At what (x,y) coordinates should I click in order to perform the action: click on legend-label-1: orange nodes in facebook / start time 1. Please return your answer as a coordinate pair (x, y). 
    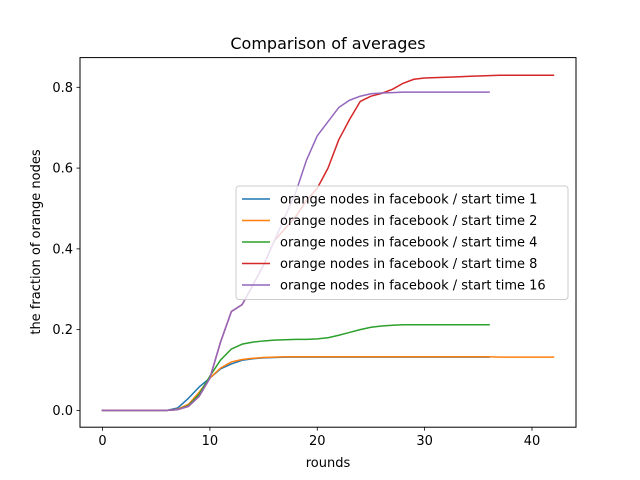
    Looking at the image, I should click on (408, 200).